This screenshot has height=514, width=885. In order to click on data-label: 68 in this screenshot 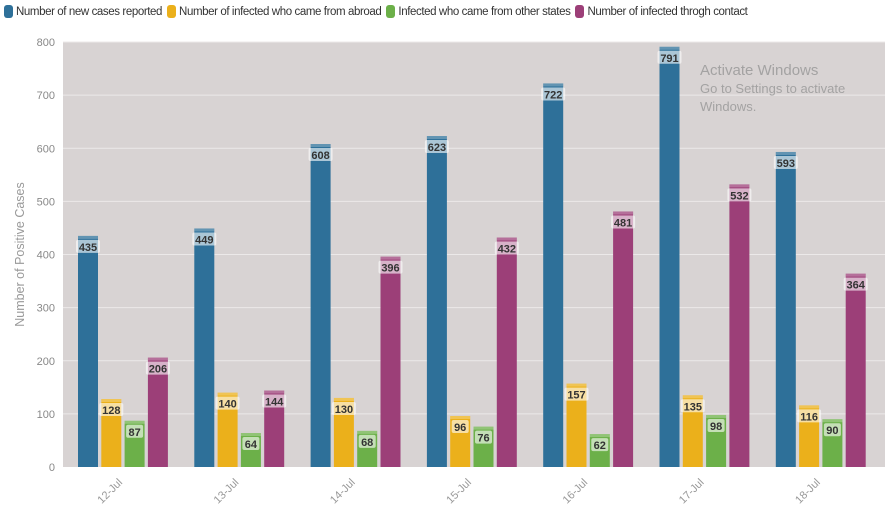, I will do `click(367, 443)`.